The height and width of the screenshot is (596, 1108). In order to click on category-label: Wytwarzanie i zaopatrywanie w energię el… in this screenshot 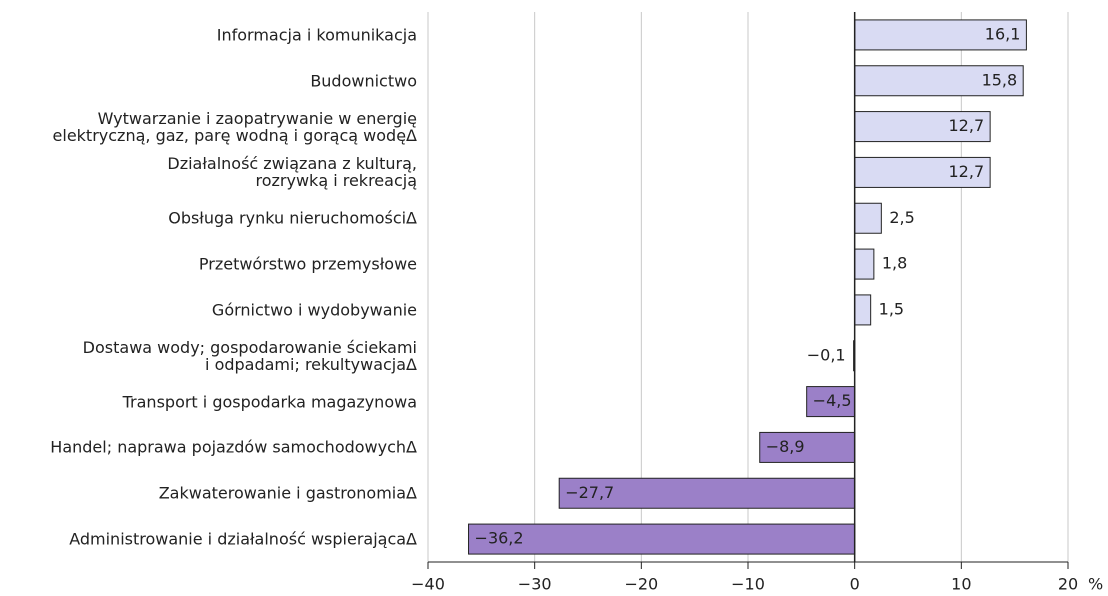, I will do `click(234, 126)`.